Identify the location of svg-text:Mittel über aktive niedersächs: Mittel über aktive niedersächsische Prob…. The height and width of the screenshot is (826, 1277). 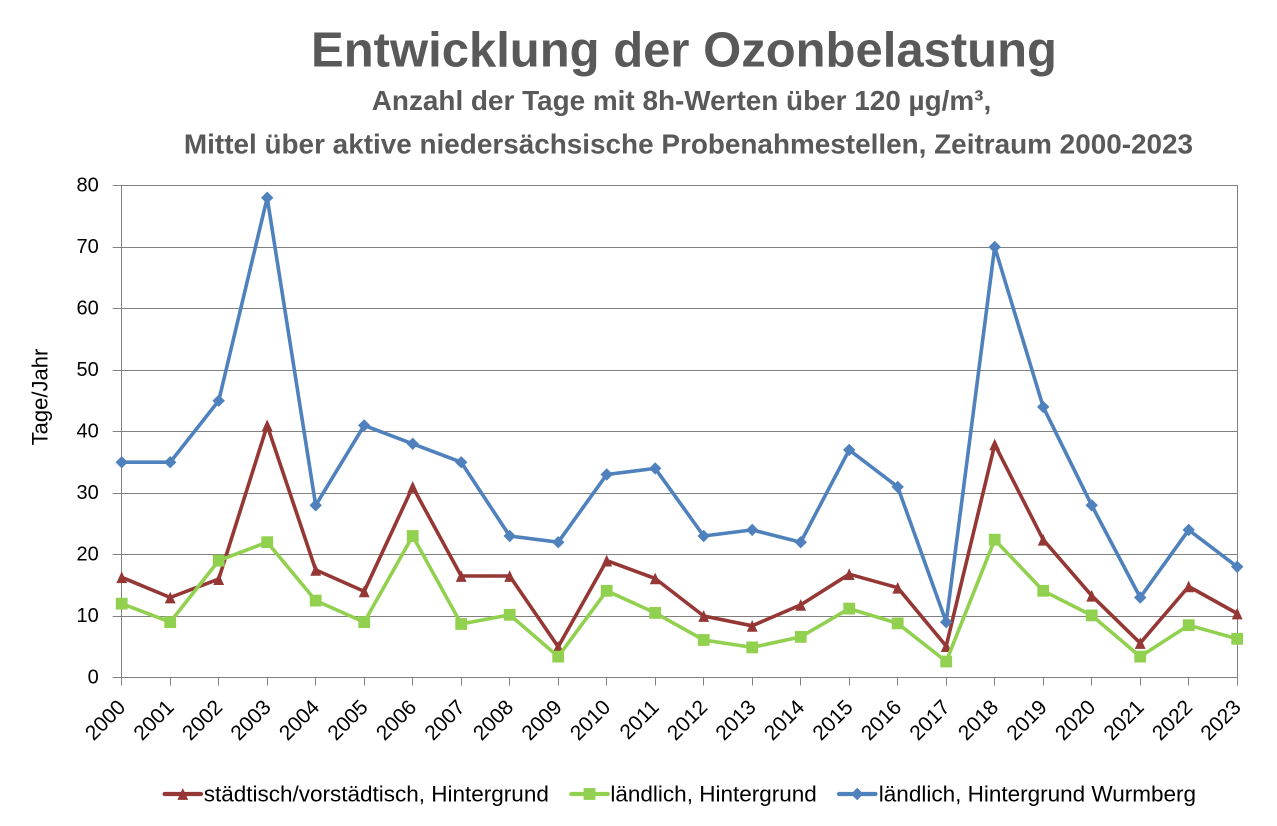
(688, 144).